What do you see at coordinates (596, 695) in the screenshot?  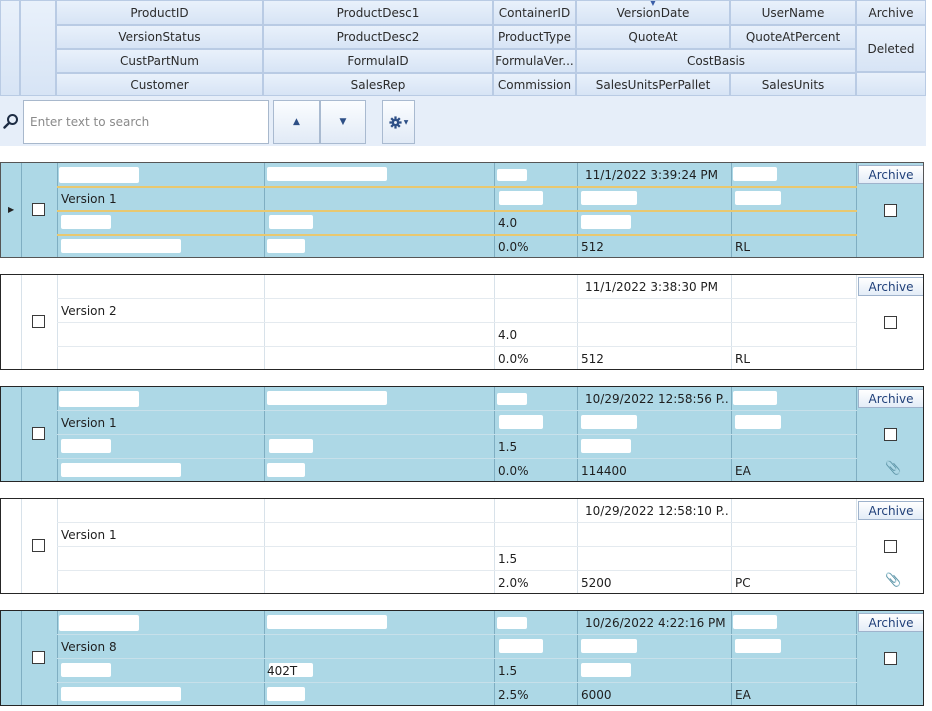 I see `sales-units-per-pallet-cell: 6000` at bounding box center [596, 695].